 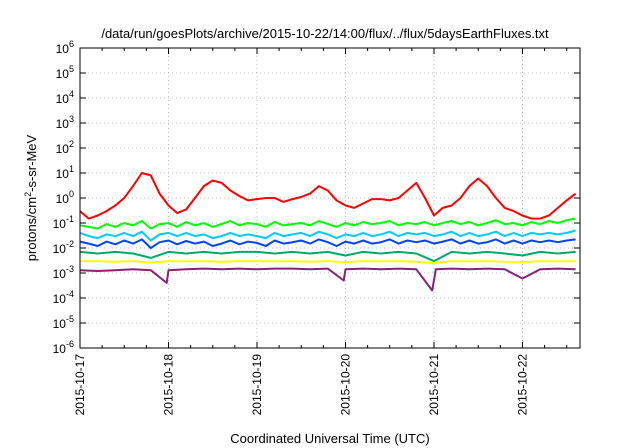 I want to click on y-axis-label: protons/cm2-s-sr-MeV, so click(x=31, y=197).